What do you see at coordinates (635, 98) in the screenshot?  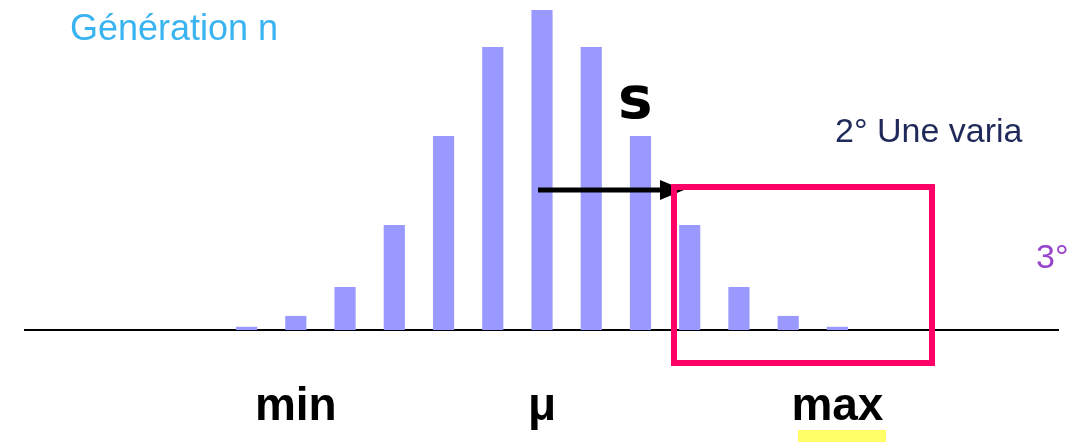 I see `annotation: s` at bounding box center [635, 98].